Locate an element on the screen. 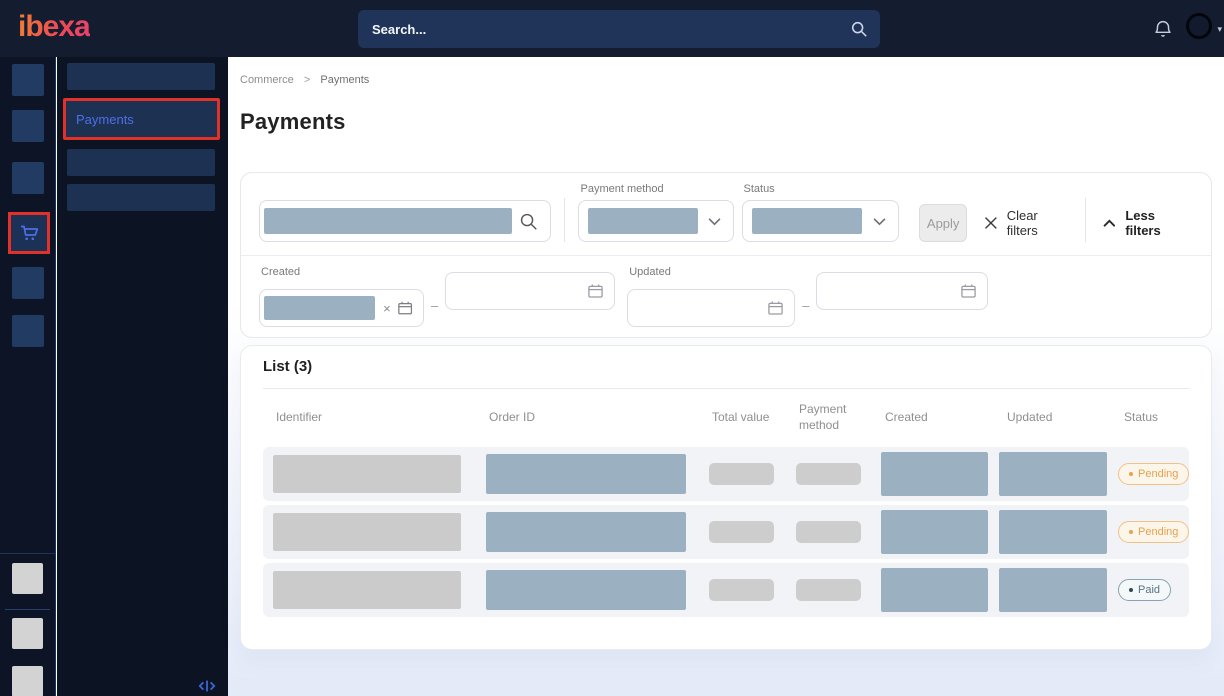  updated-from-input is located at coordinates (711, 308).